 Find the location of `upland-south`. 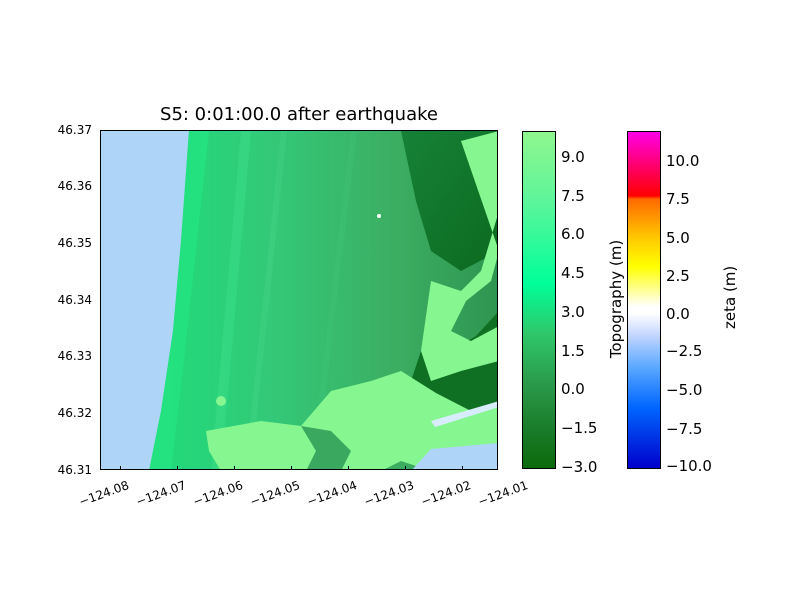

upland-south is located at coordinates (351, 420).